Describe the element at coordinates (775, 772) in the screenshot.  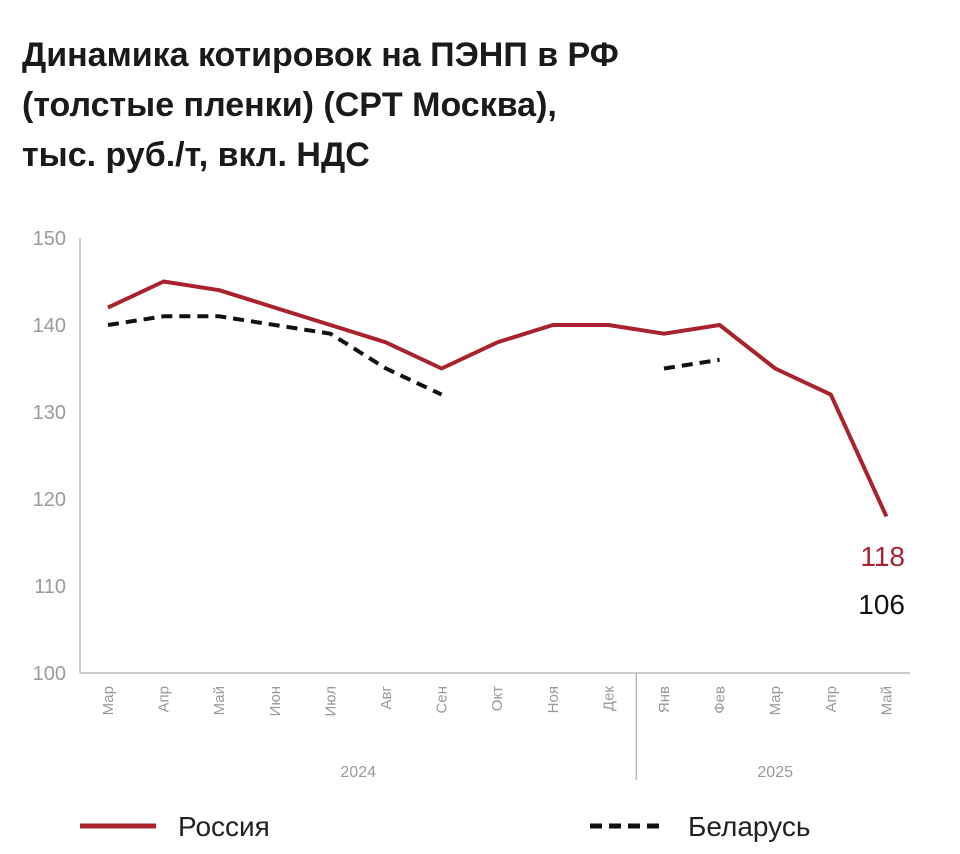
I see `year-label: 2025` at that location.